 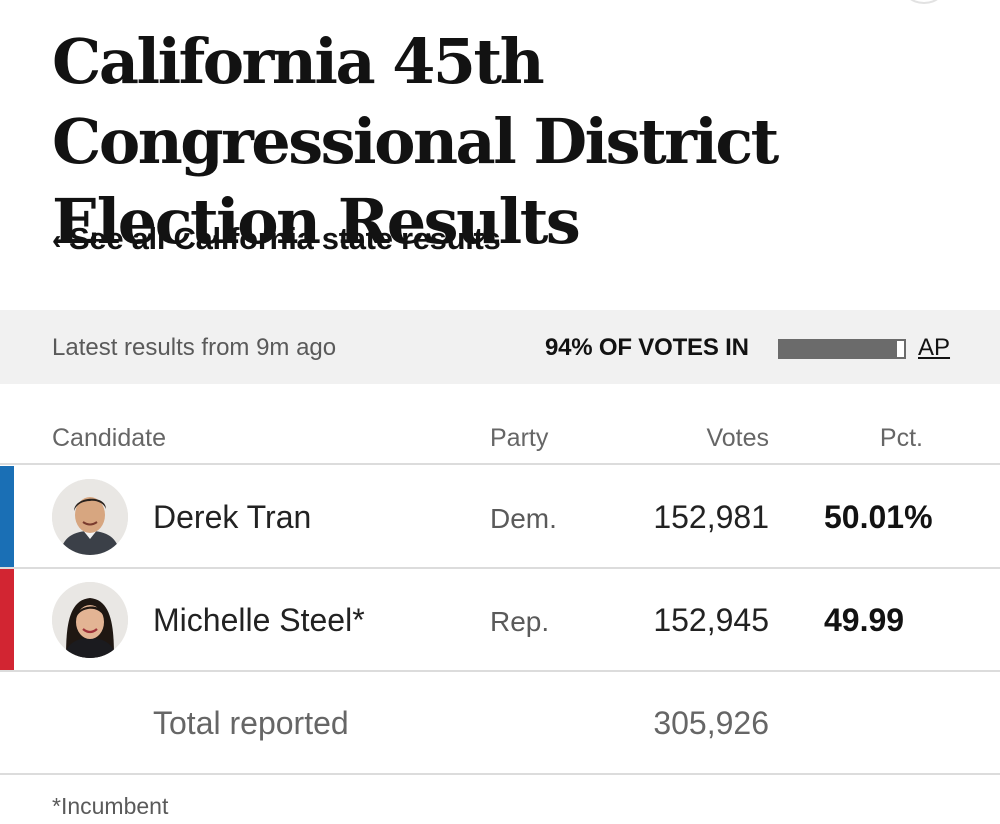 What do you see at coordinates (259, 620) in the screenshot?
I see `candidate-name: Michelle Steel*` at bounding box center [259, 620].